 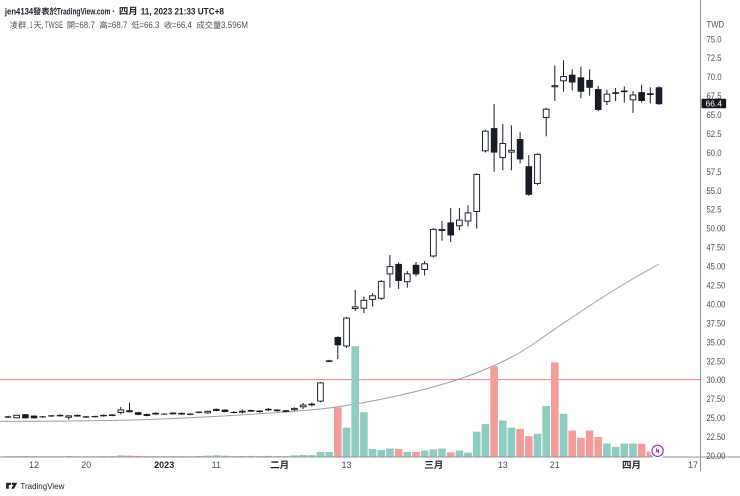 What do you see at coordinates (716, 361) in the screenshot?
I see `svg-text: 32.50` at bounding box center [716, 361].